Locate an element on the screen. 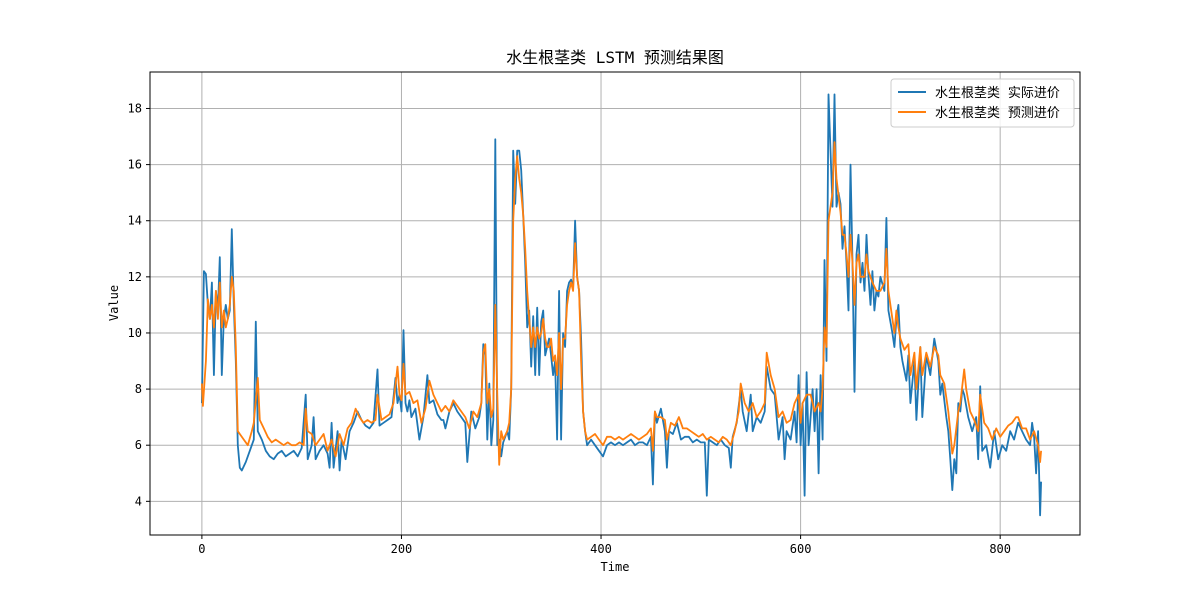 The height and width of the screenshot is (600, 1200). legend-box is located at coordinates (982, 103).